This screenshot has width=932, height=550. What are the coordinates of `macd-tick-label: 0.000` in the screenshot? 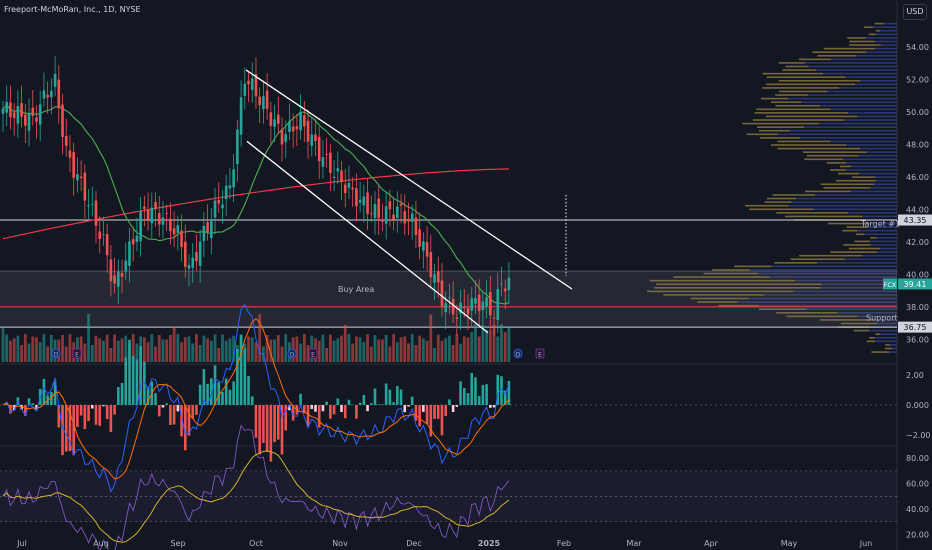 It's located at (917, 405).